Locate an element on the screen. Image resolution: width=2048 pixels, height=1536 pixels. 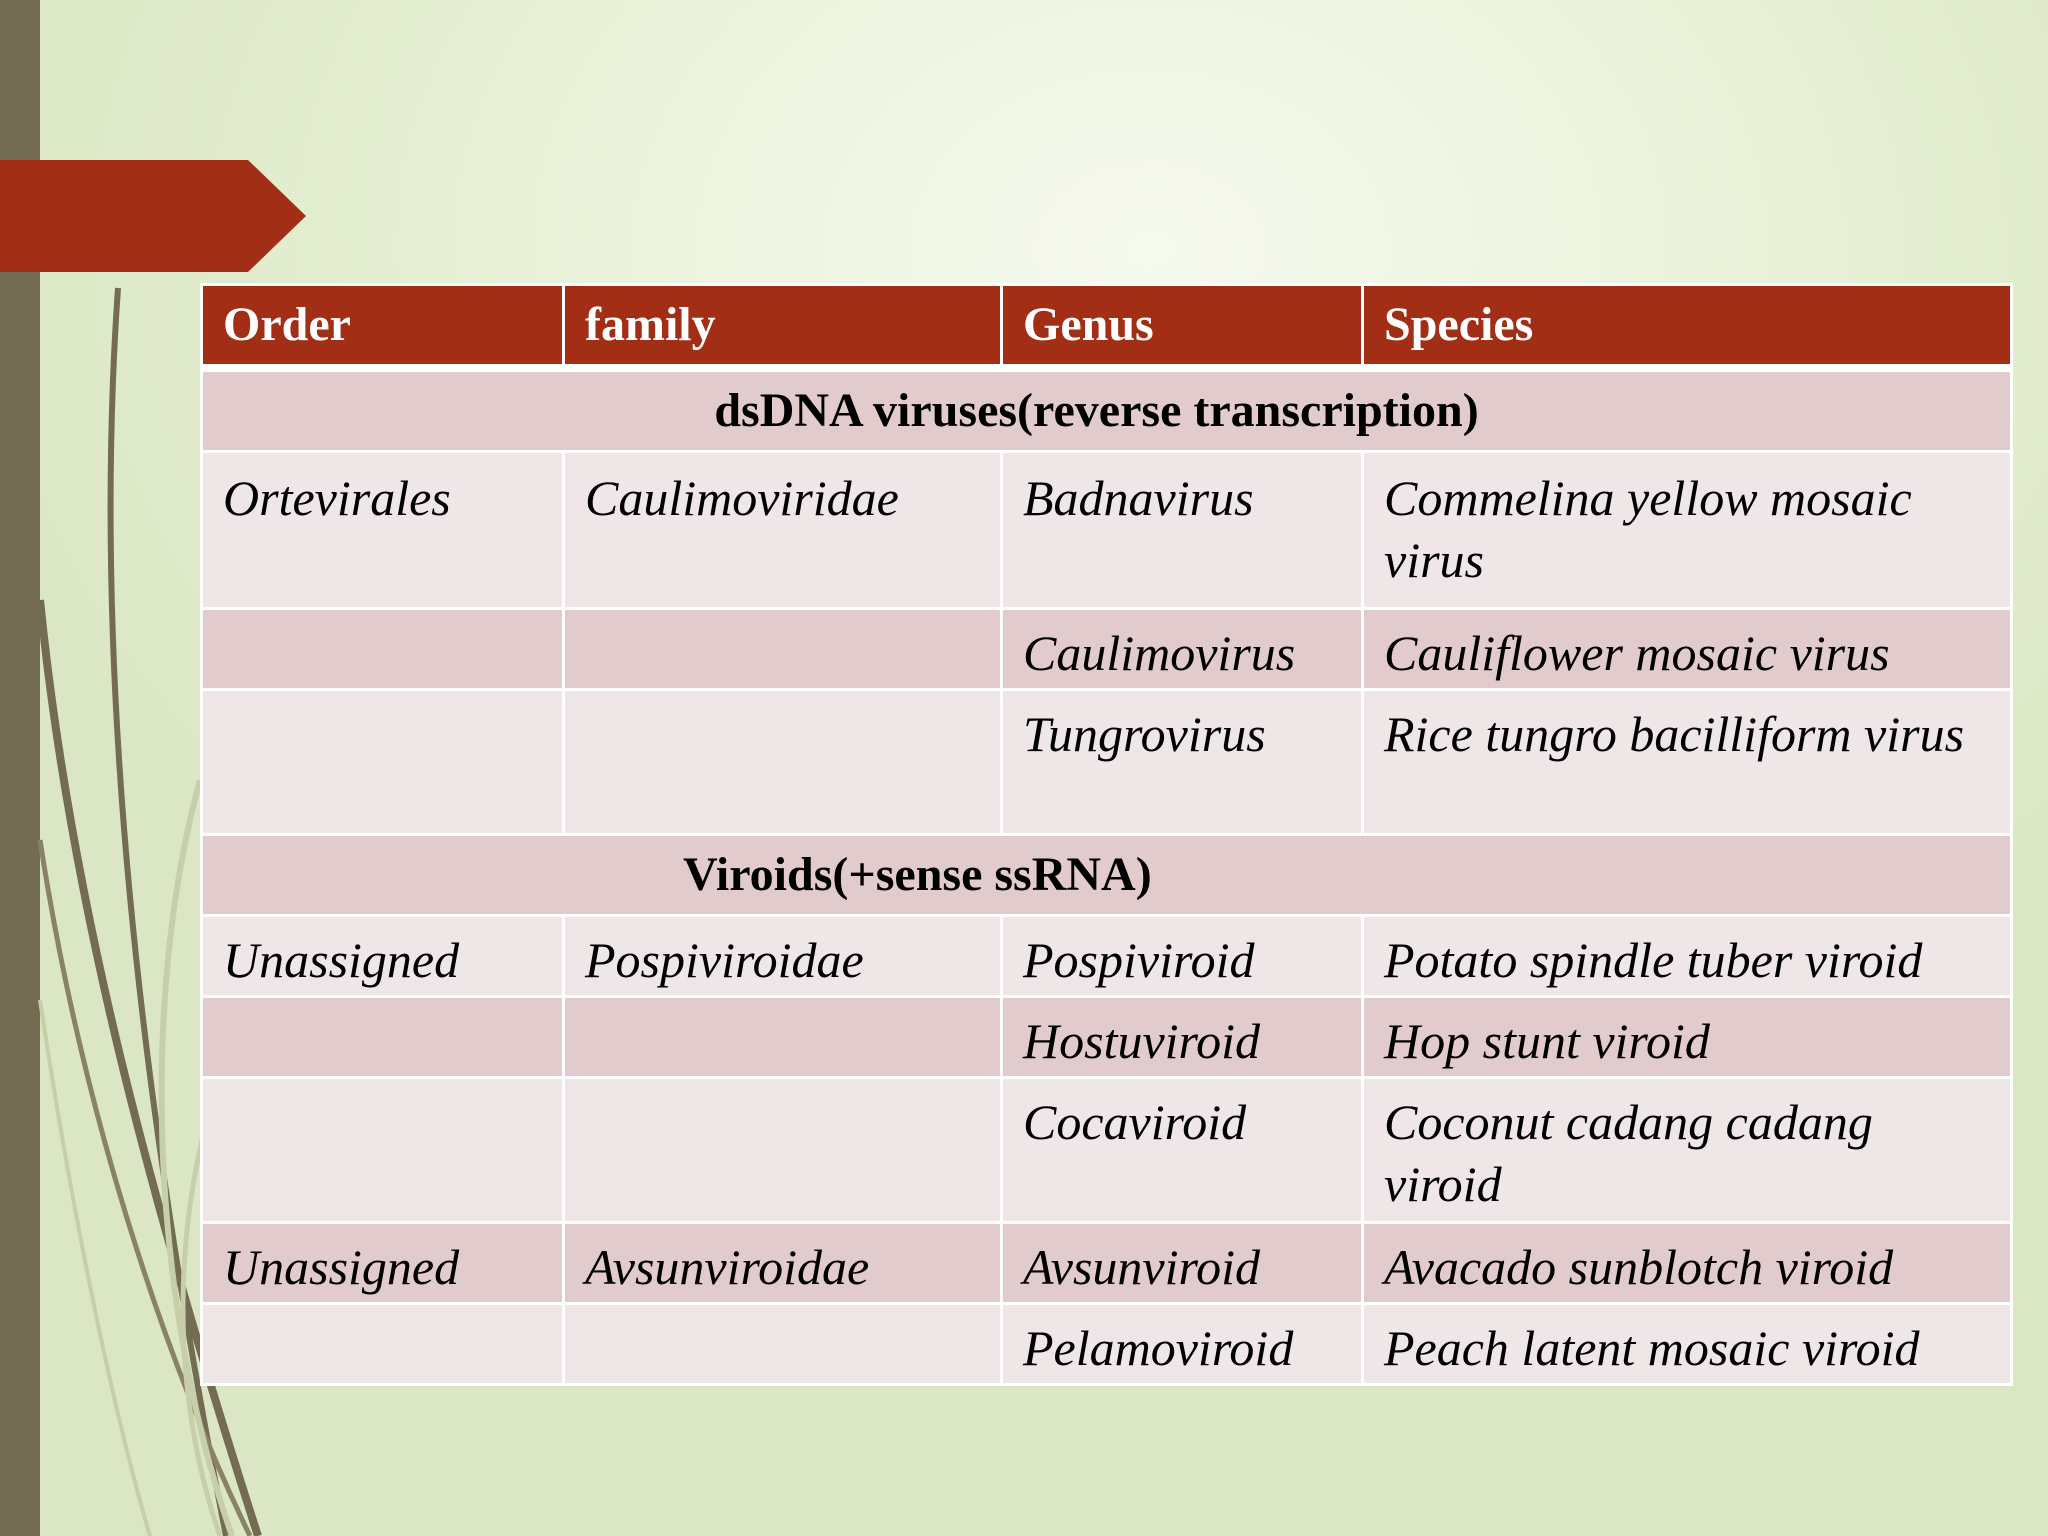
cell-genus: Cocaviroid is located at coordinates (1182, 1150).